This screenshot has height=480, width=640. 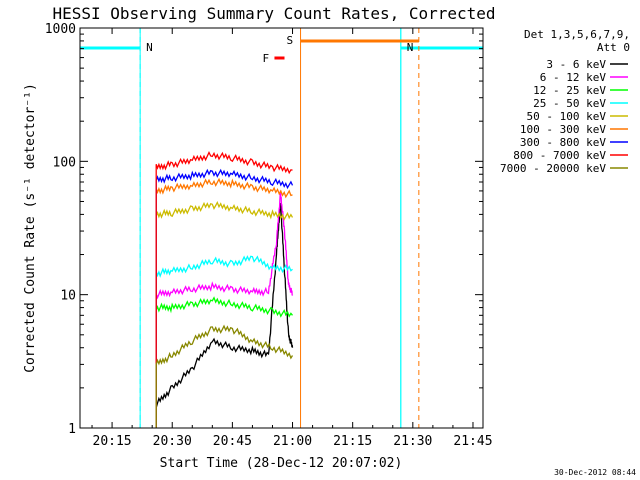 What do you see at coordinates (563, 129) in the screenshot?
I see `legend-label-5: 100 - 300 keV` at bounding box center [563, 129].